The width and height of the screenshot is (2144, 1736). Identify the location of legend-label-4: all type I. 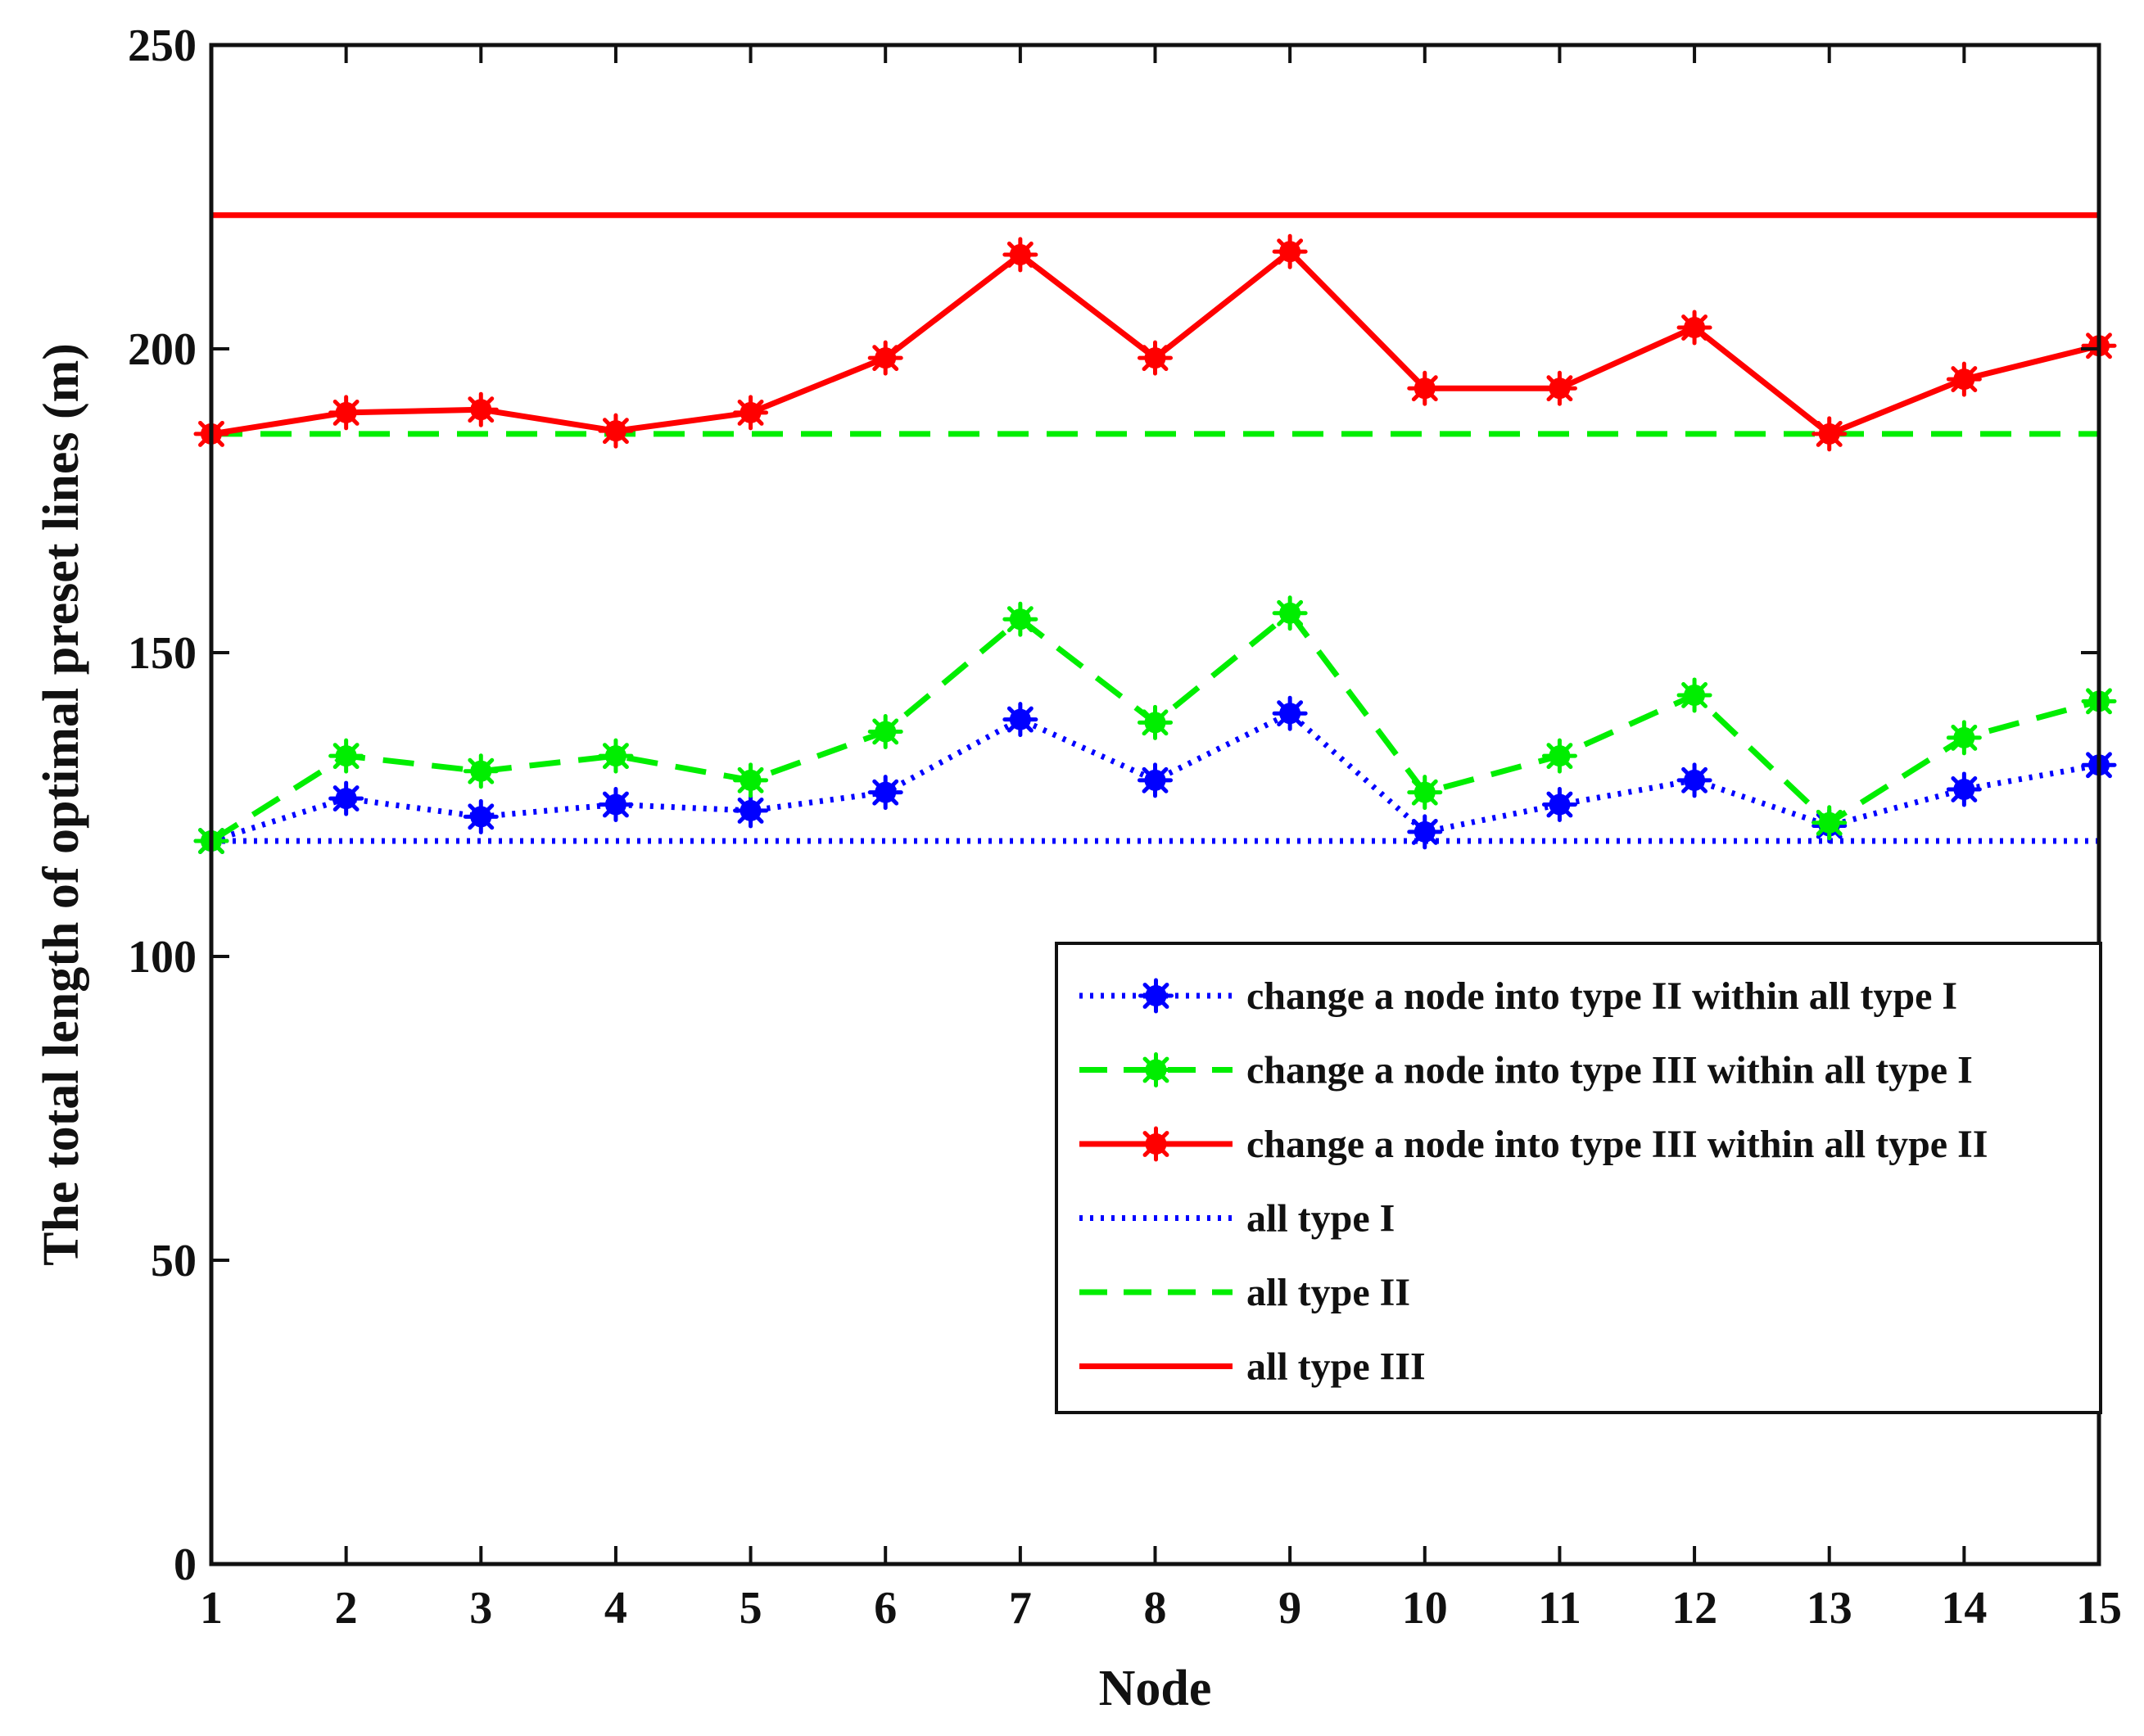
(1320, 1219).